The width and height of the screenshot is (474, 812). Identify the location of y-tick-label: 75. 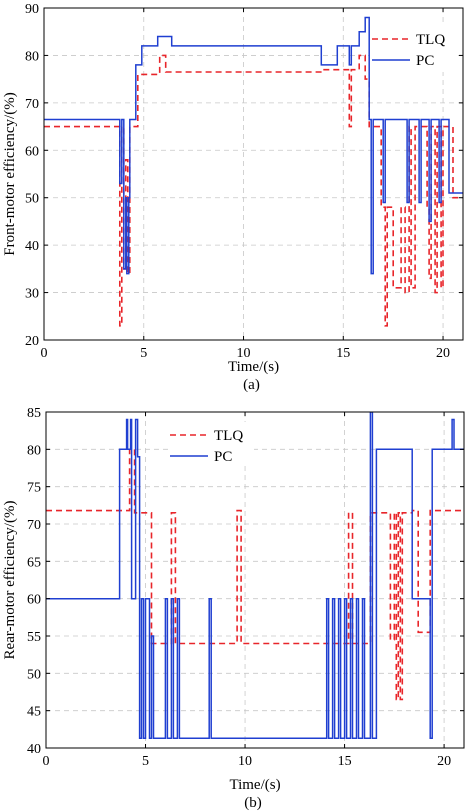
(34, 488).